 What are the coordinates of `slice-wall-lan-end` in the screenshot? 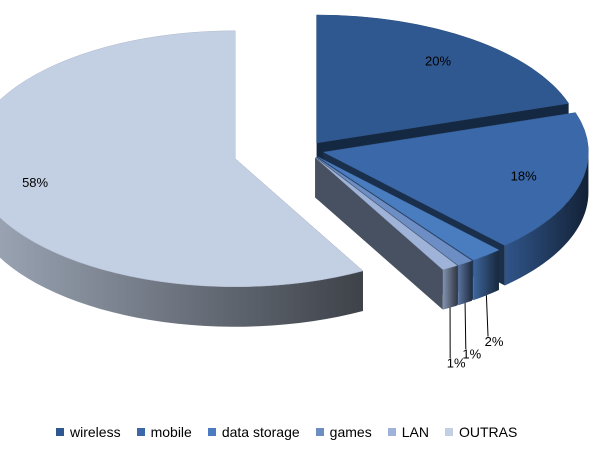 It's located at (379, 233).